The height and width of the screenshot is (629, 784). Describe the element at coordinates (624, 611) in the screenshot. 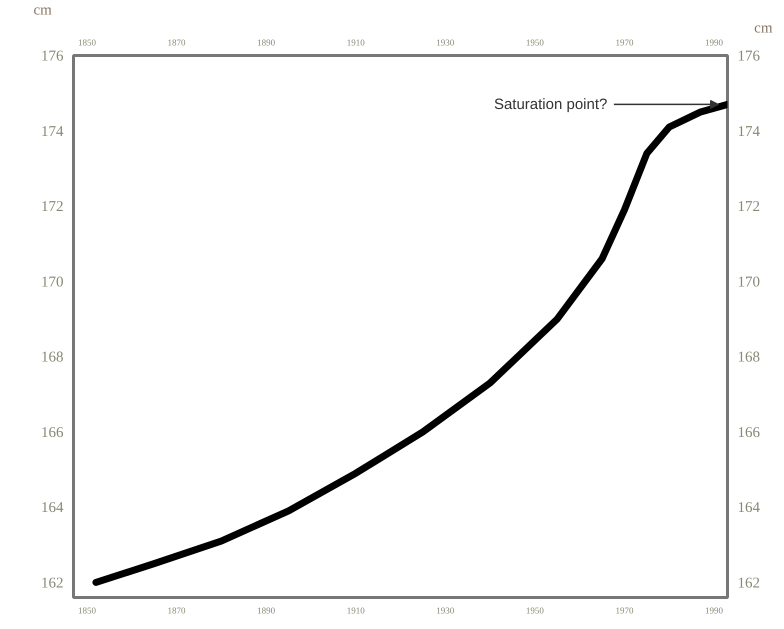

I see `x-tick-label: 1970` at that location.